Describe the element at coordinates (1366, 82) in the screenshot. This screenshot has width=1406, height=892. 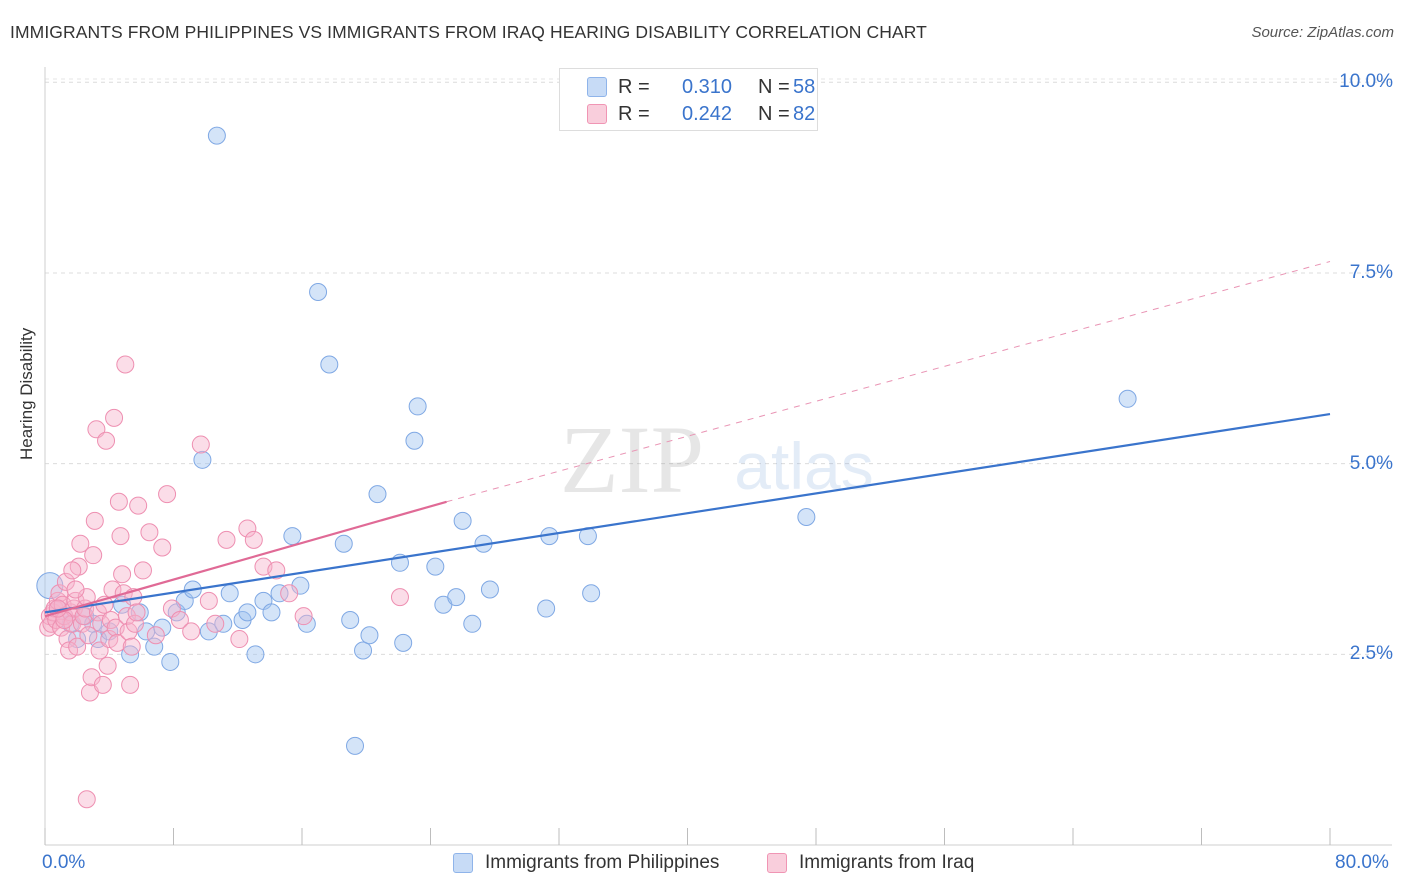
I see `y-tick-label: 10.0%` at that location.